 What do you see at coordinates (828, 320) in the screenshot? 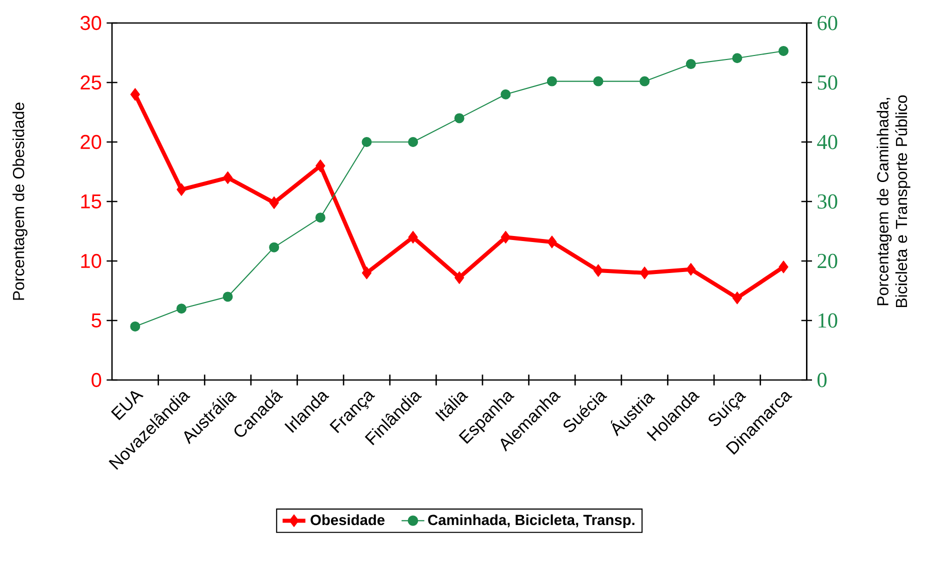
I see `y2-tick-label: 10` at bounding box center [828, 320].